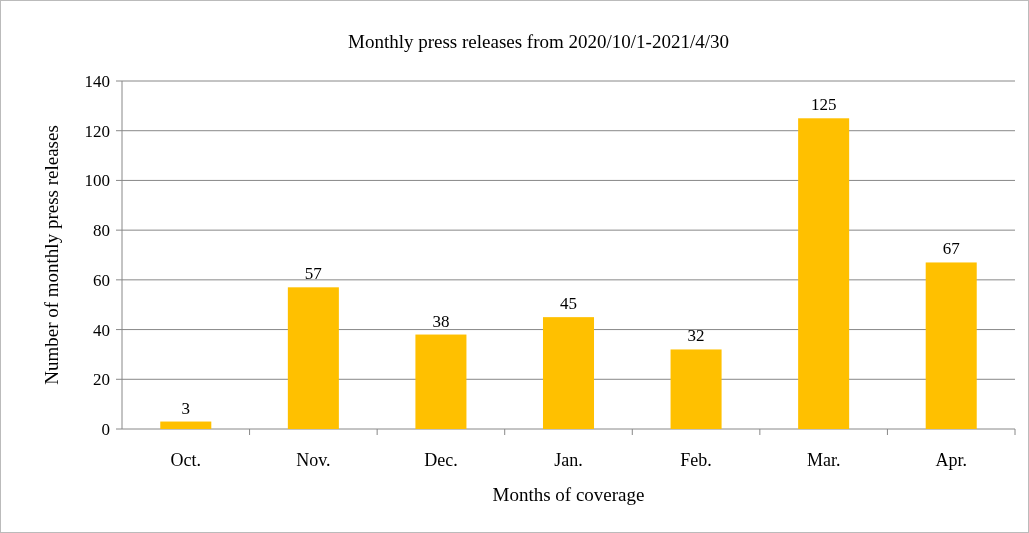 Image resolution: width=1029 pixels, height=533 pixels. What do you see at coordinates (313, 460) in the screenshot?
I see `x-tick-label: Nov.` at bounding box center [313, 460].